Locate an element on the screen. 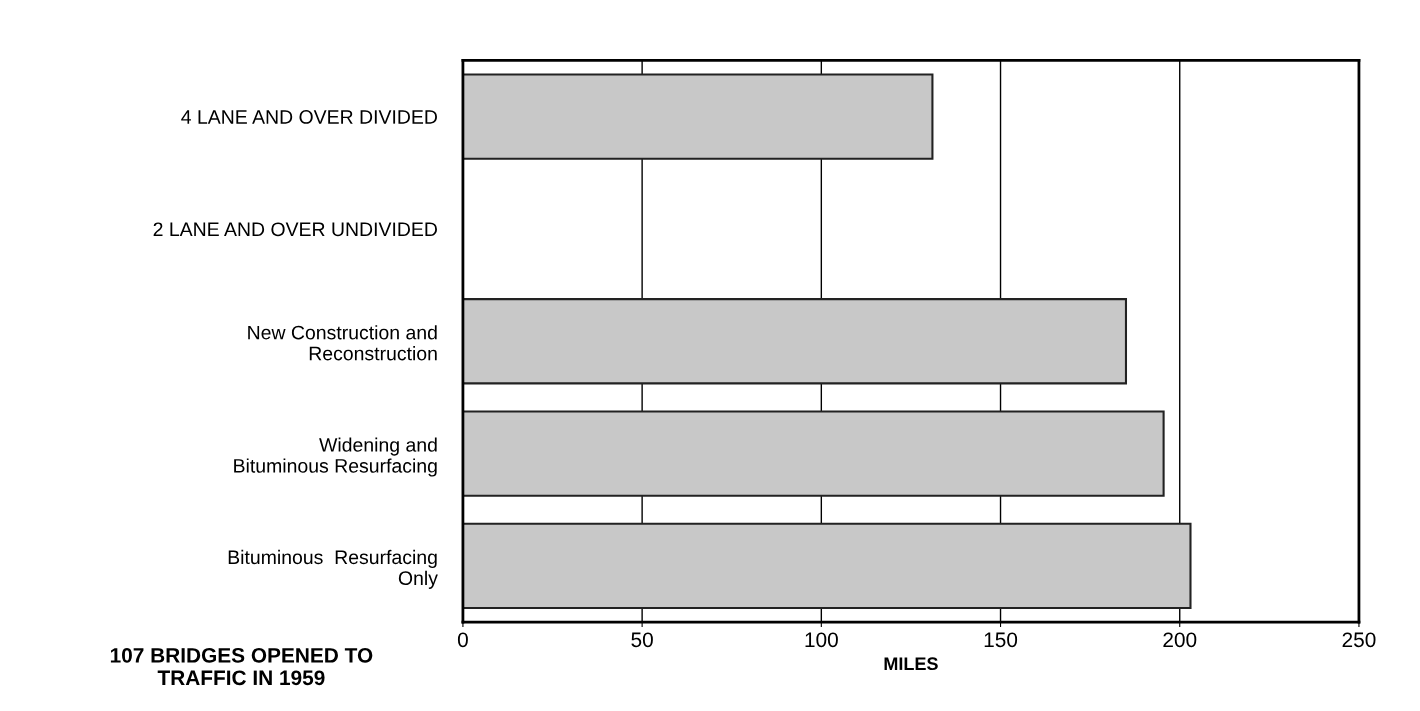  y-tick-label: Widening and Bituminous Resurfacing is located at coordinates (335, 457).